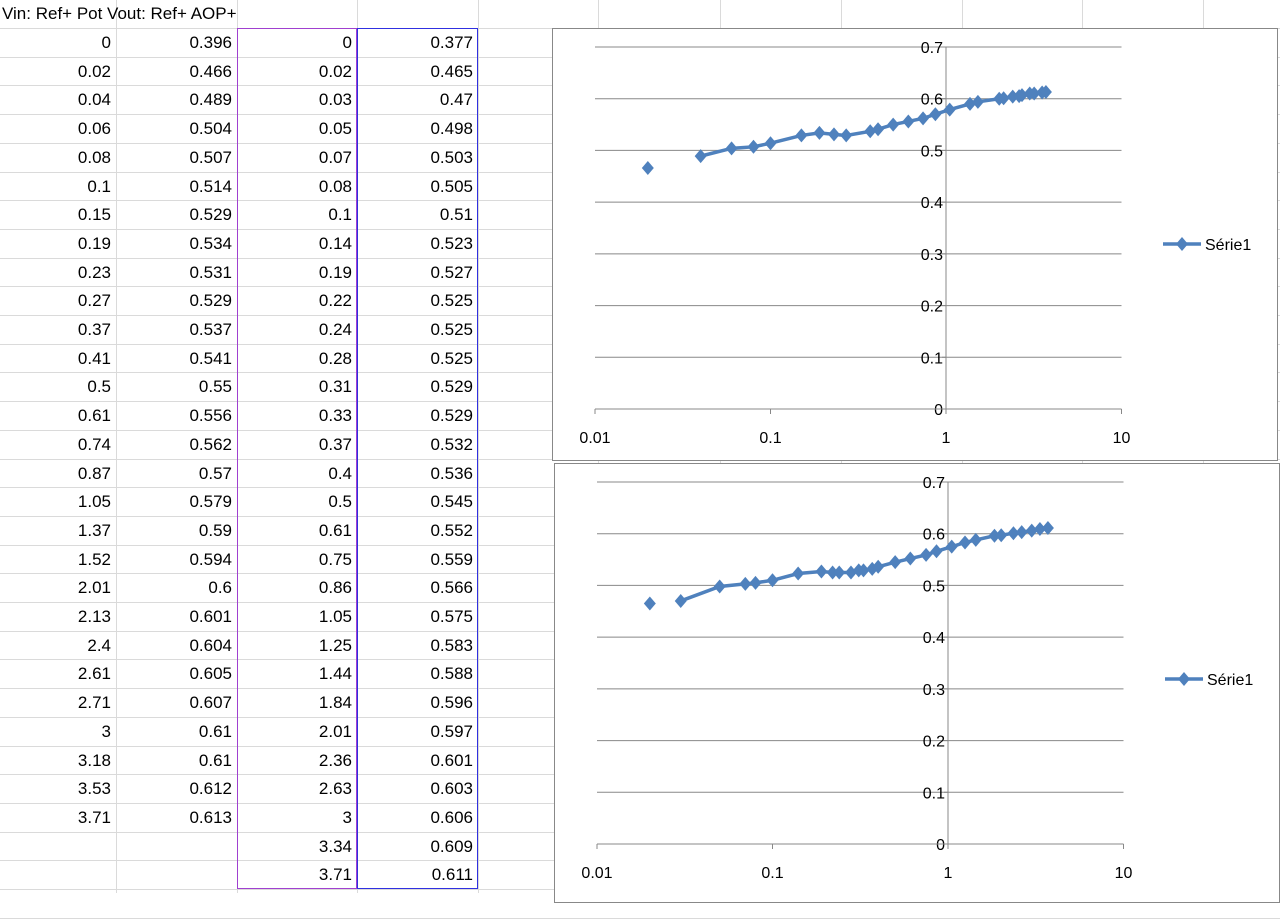  Describe the element at coordinates (210, 42) in the screenshot. I see `cell: 0.396` at that location.